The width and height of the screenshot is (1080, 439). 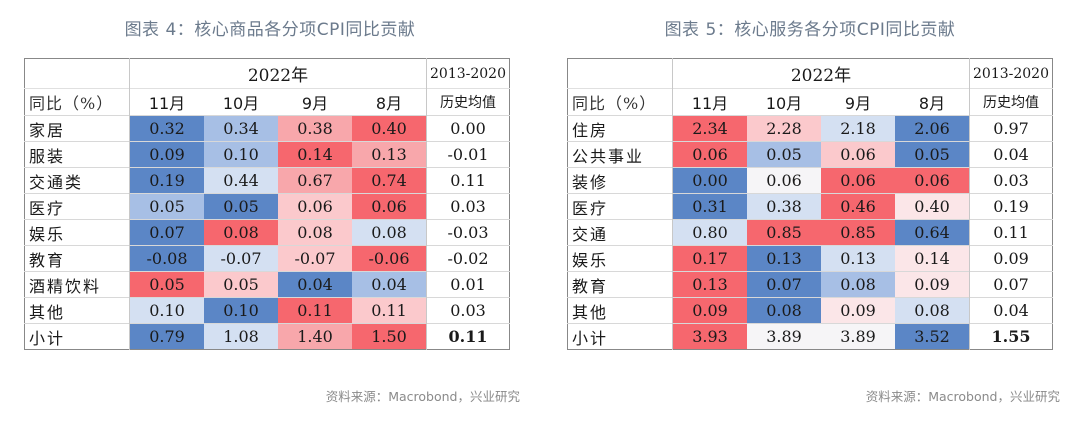 I want to click on table-row: 小计 0.79 1.08 1.40 1.50 0.11, so click(x=267, y=336).